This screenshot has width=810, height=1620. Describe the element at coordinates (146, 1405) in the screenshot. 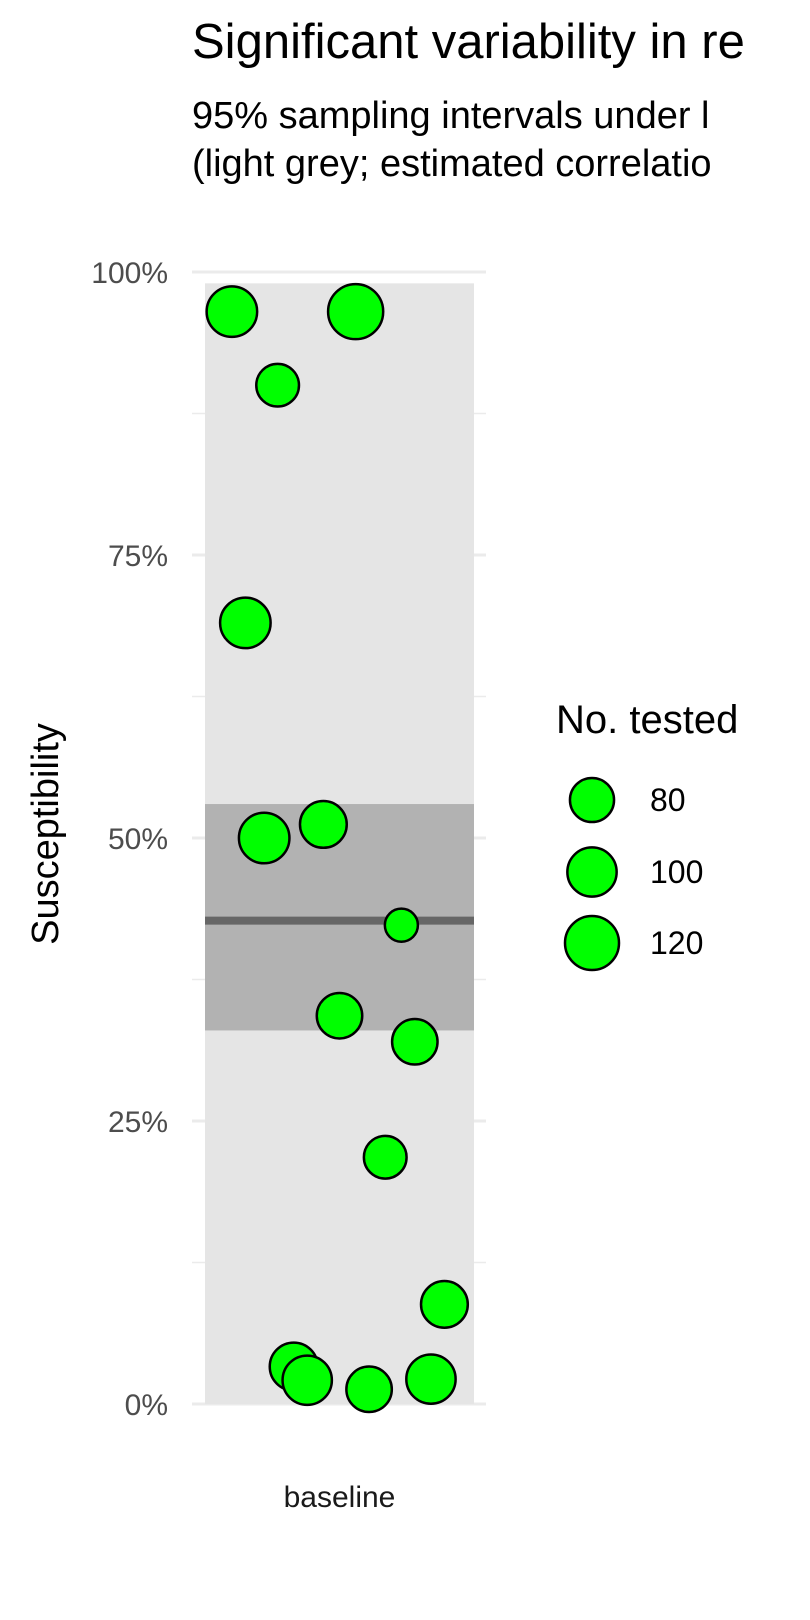

I see `y-tick-label: 0%` at that location.